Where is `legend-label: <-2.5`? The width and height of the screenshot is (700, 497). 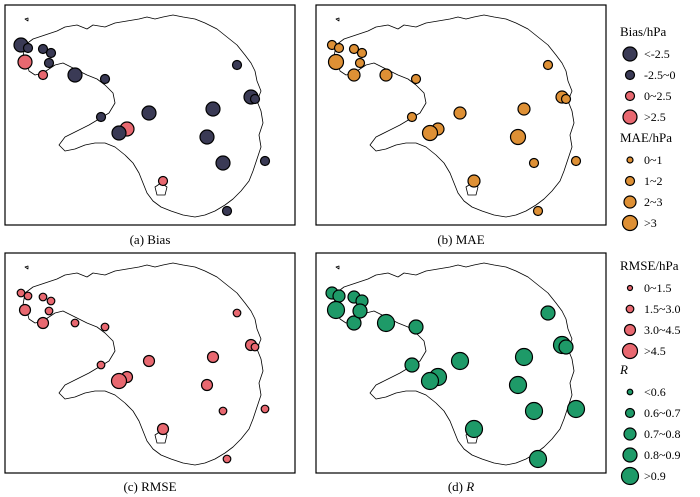 legend-label: <-2.5 is located at coordinates (657, 54).